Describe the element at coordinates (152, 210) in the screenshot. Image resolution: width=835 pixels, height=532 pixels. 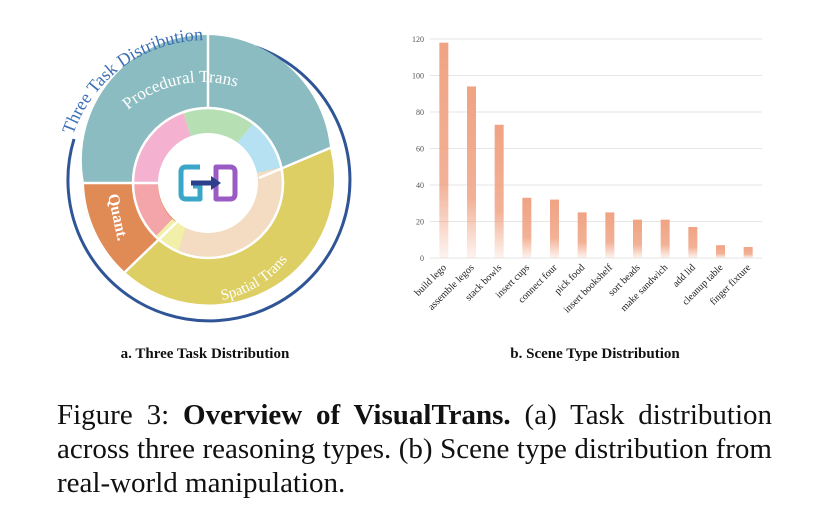
I see `inner-wedge-rose` at that location.